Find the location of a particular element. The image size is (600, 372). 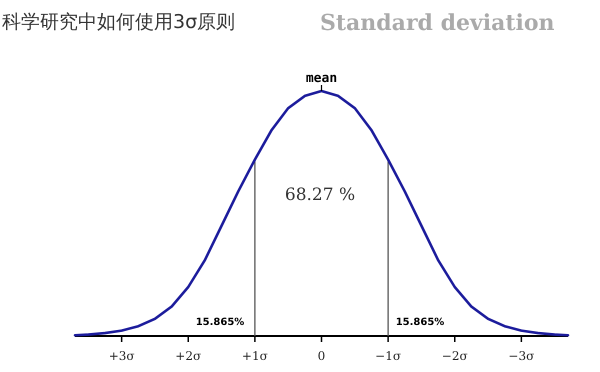

chart-title: 科学研究中如何使用3σ原则 is located at coordinates (119, 22).